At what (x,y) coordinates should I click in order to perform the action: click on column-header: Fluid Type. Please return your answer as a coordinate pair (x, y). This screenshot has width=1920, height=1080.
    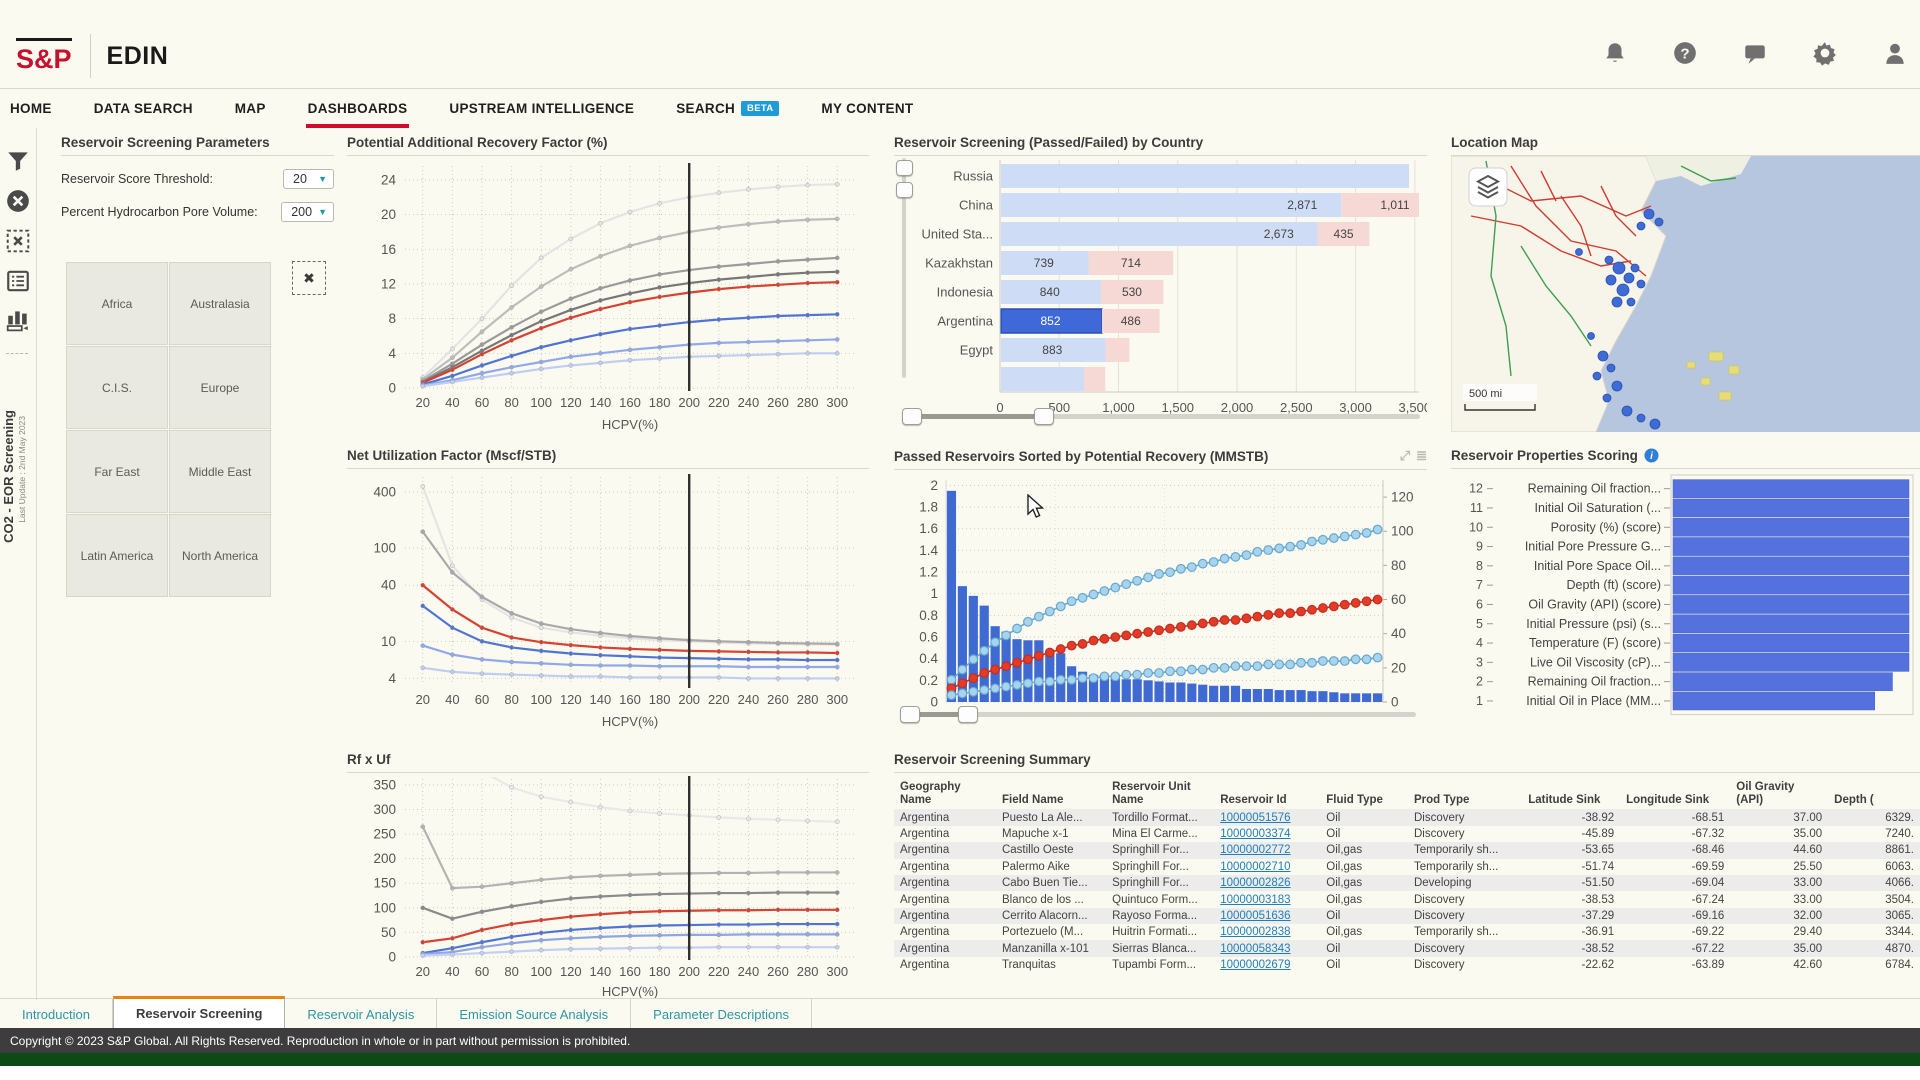
    Looking at the image, I should click on (1354, 800).